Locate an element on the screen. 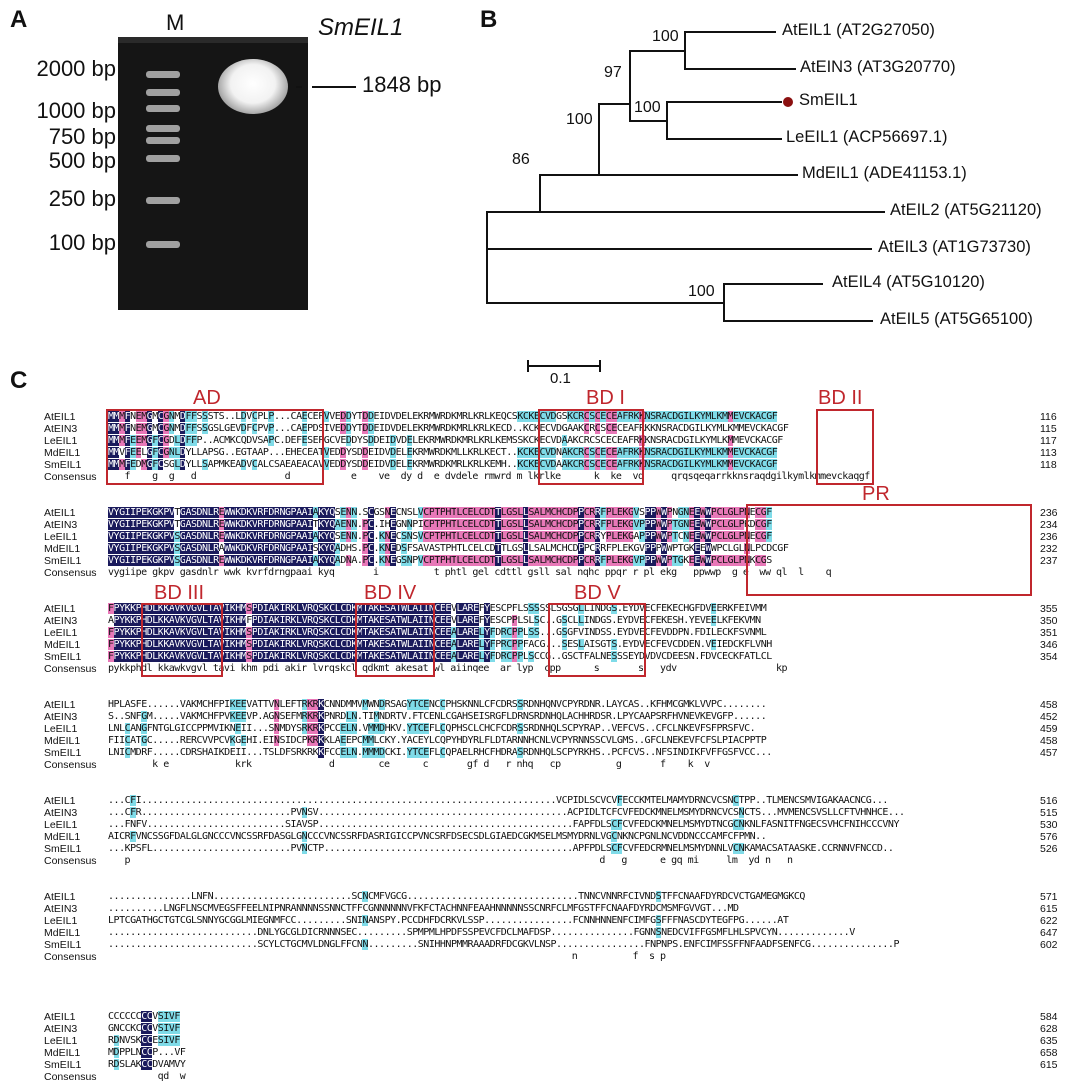 The width and height of the screenshot is (1076, 1083). sequence-position: 602 is located at coordinates (1049, 945).